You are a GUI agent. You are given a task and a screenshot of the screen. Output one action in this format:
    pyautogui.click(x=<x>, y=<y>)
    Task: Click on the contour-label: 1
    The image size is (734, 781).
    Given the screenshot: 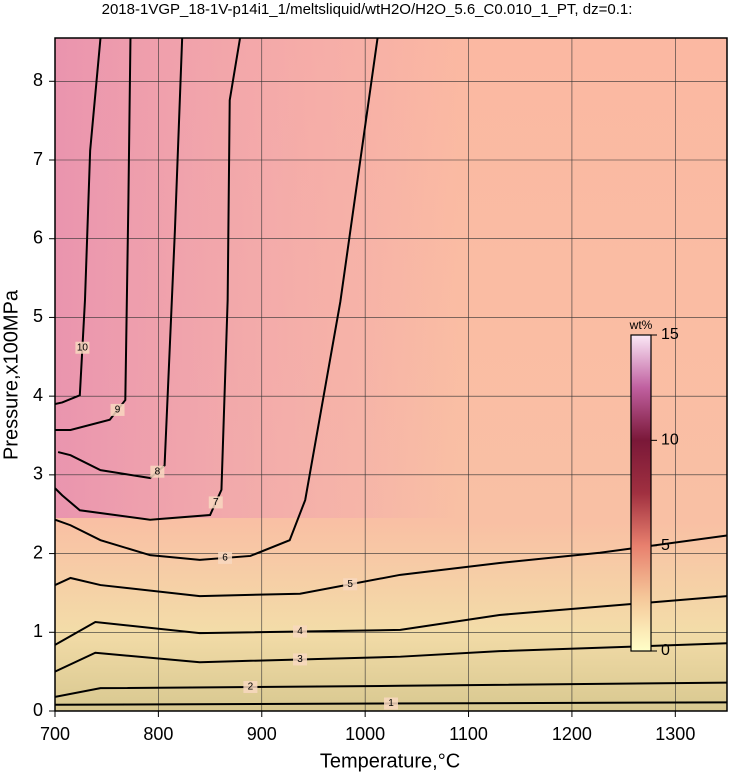 What is the action you would take?
    pyautogui.click(x=391, y=703)
    